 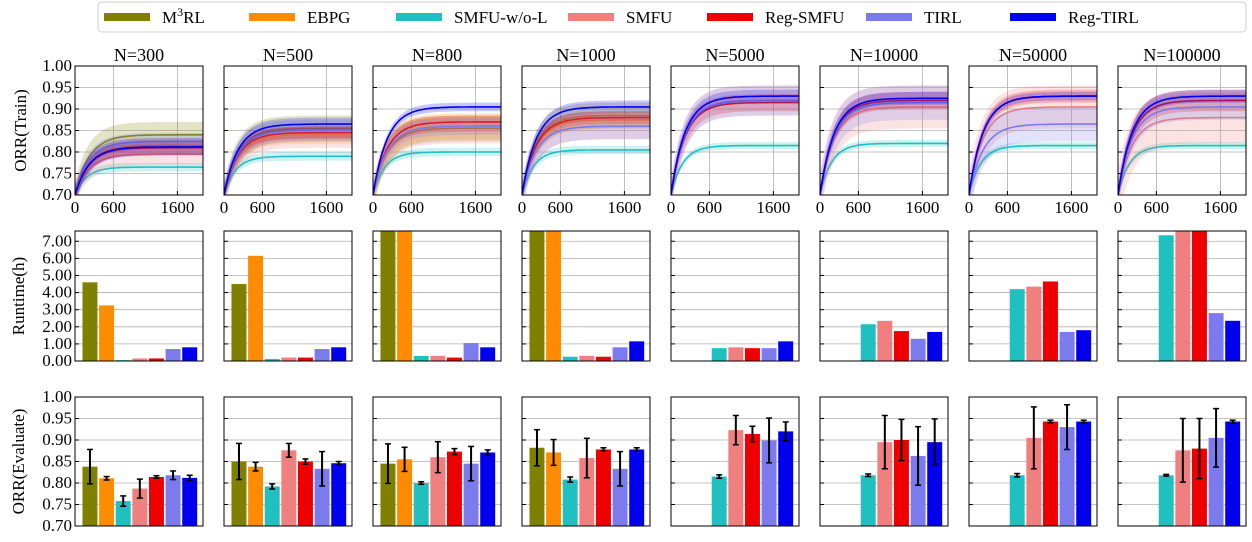 I want to click on legend-item-reg-smfu: Reg-SMFU, so click(x=775, y=17).